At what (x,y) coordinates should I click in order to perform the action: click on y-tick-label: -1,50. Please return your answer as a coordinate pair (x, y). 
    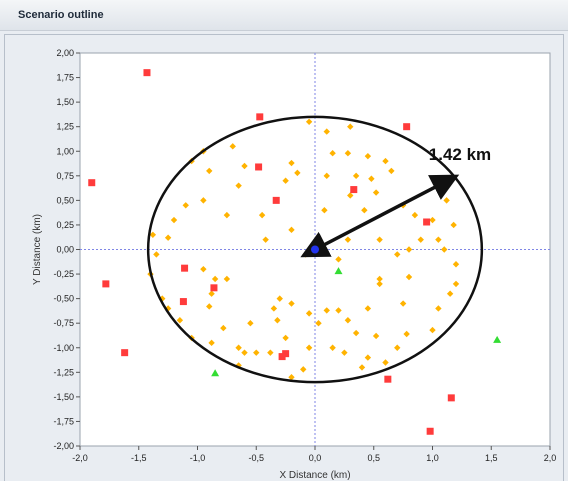
    Looking at the image, I should click on (63, 397).